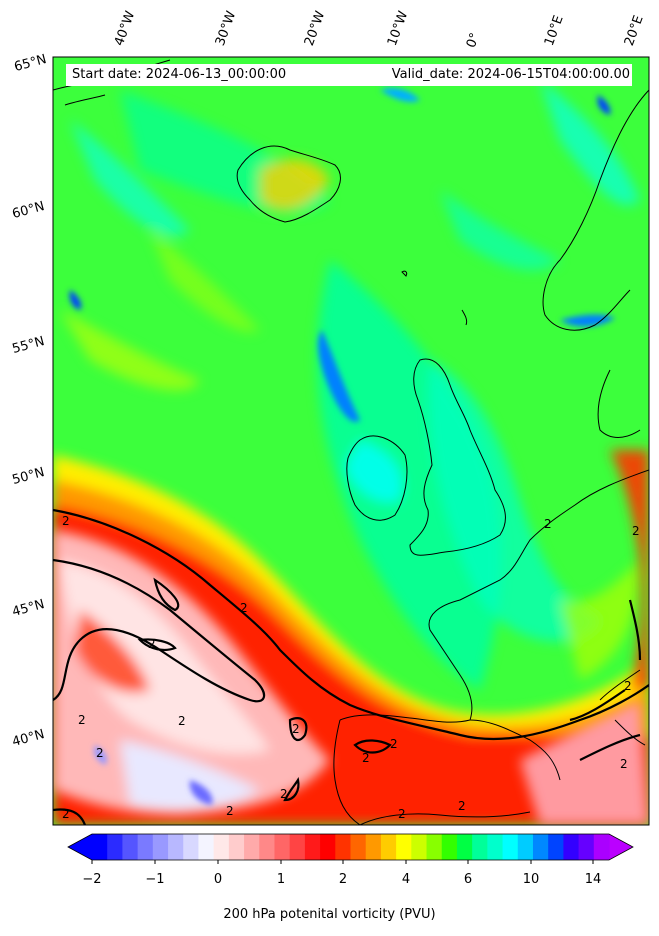  What do you see at coordinates (510, 74) in the screenshot?
I see `valid-date: Valid_date: 2024-06-15T04:00:00.00` at bounding box center [510, 74].